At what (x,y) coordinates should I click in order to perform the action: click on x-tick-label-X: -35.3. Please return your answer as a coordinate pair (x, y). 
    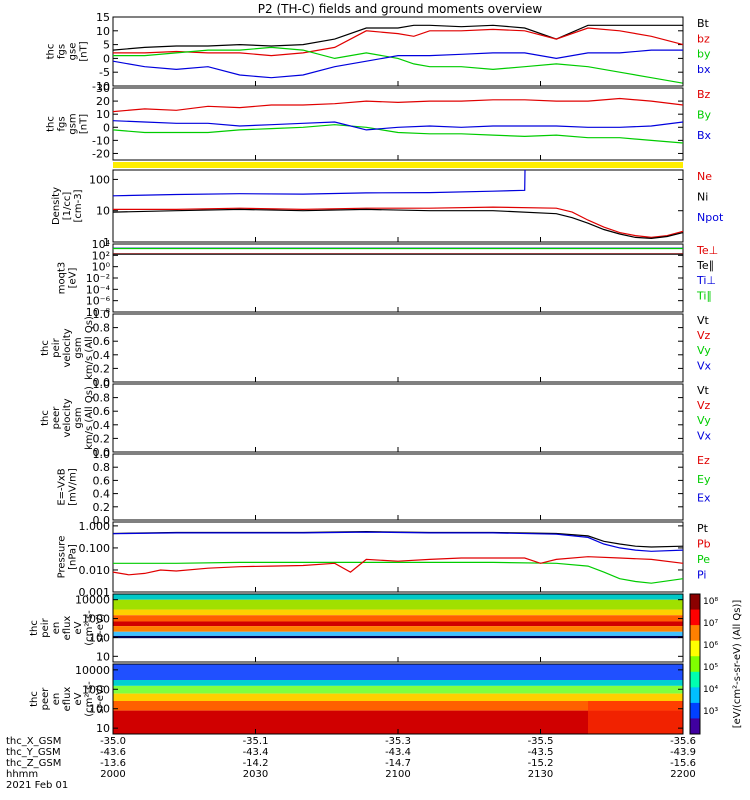
    Looking at the image, I should click on (398, 741).